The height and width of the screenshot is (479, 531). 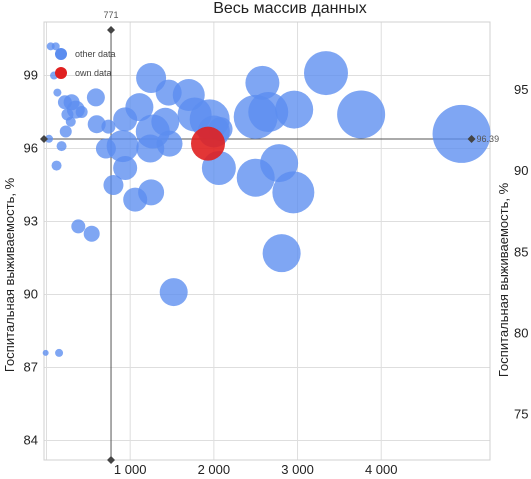 I want to click on y-axis-ticks: 84 87 90 93 96 99, so click(x=31, y=258).